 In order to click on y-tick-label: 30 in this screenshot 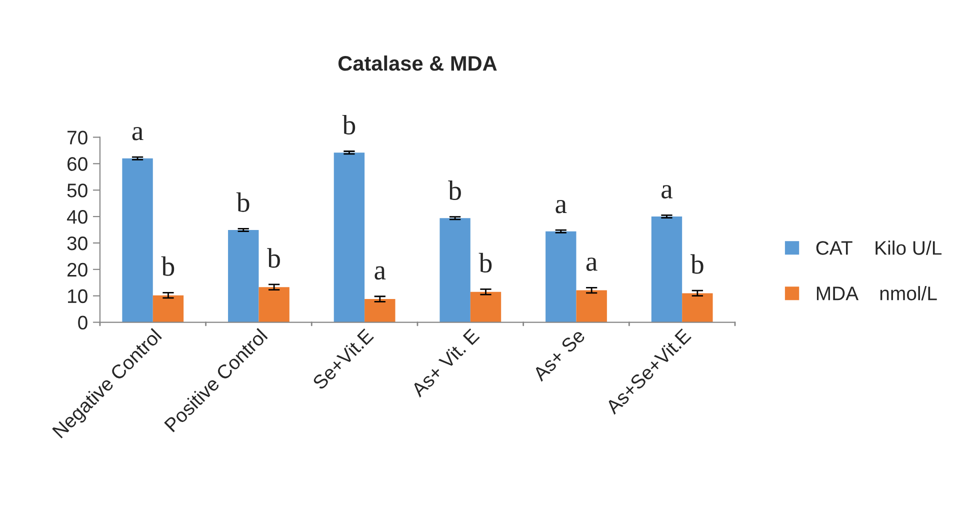, I will do `click(77, 243)`.